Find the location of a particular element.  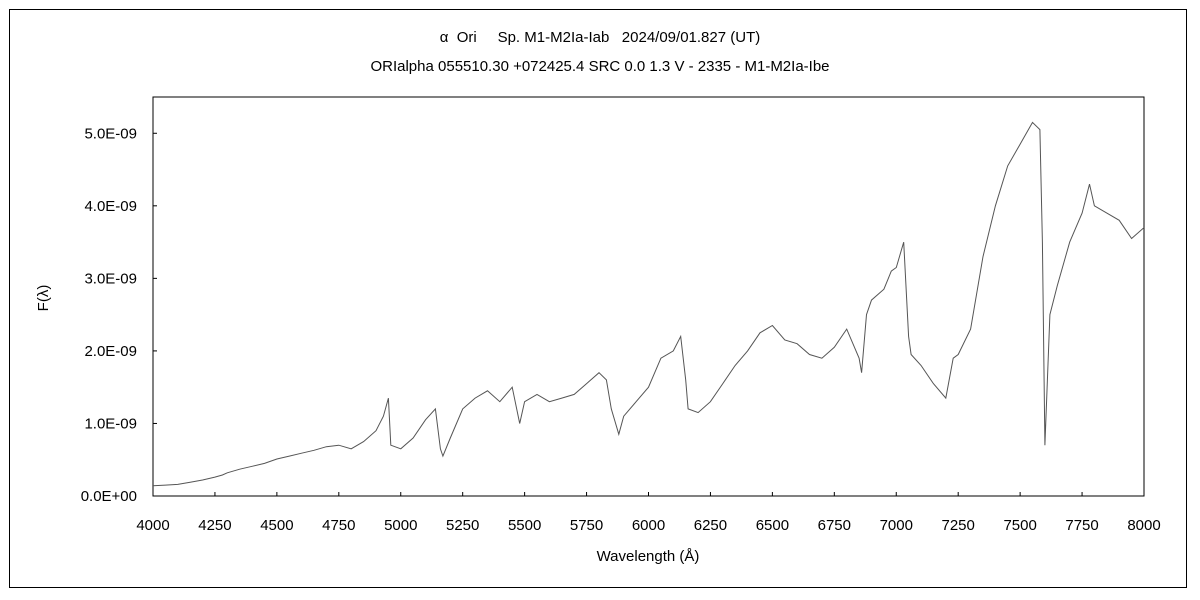

y-tick-label: 3.0E-09 is located at coordinates (110, 278).